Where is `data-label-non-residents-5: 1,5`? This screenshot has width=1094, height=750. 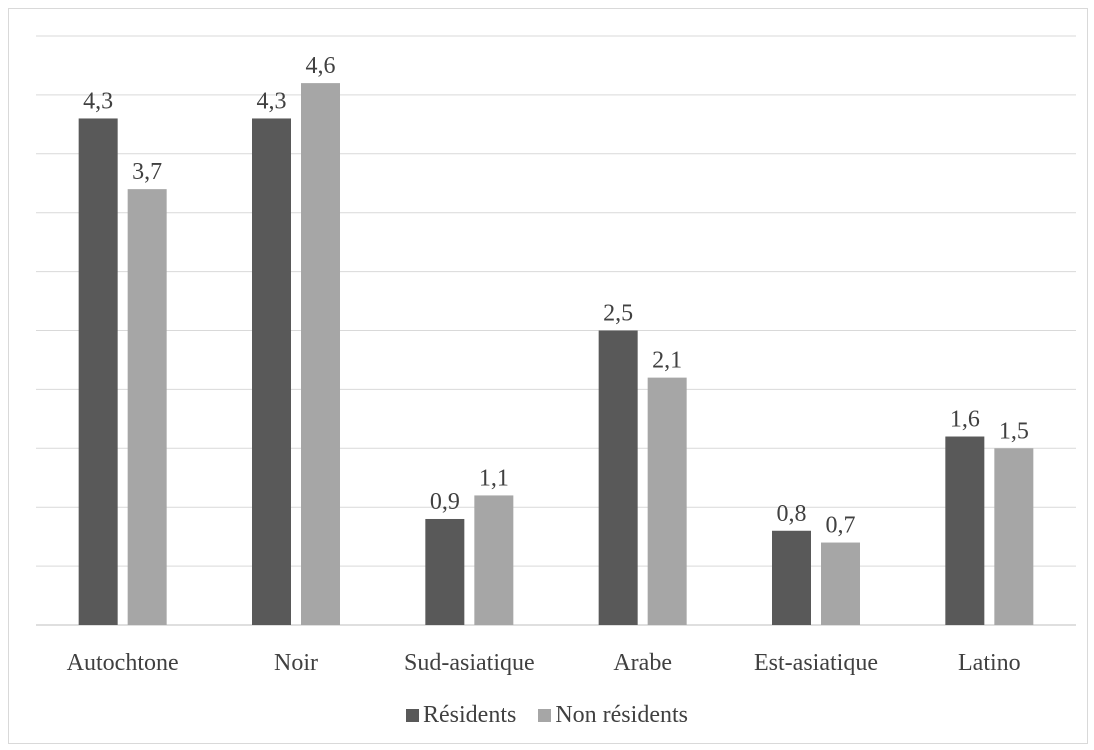
data-label-non-residents-5: 1,5 is located at coordinates (1014, 431).